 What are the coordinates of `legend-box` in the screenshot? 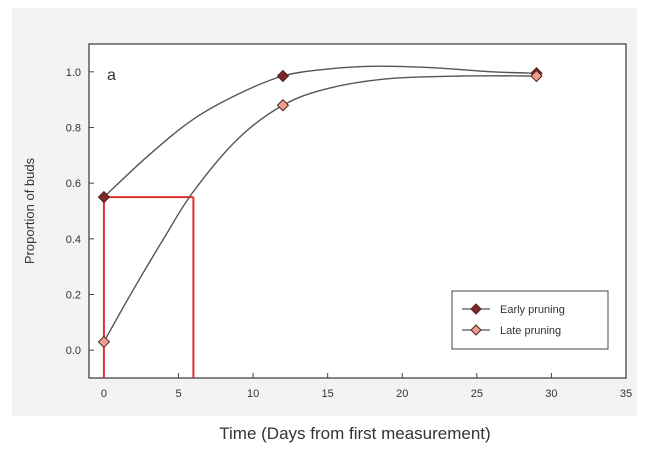 It's located at (530, 320).